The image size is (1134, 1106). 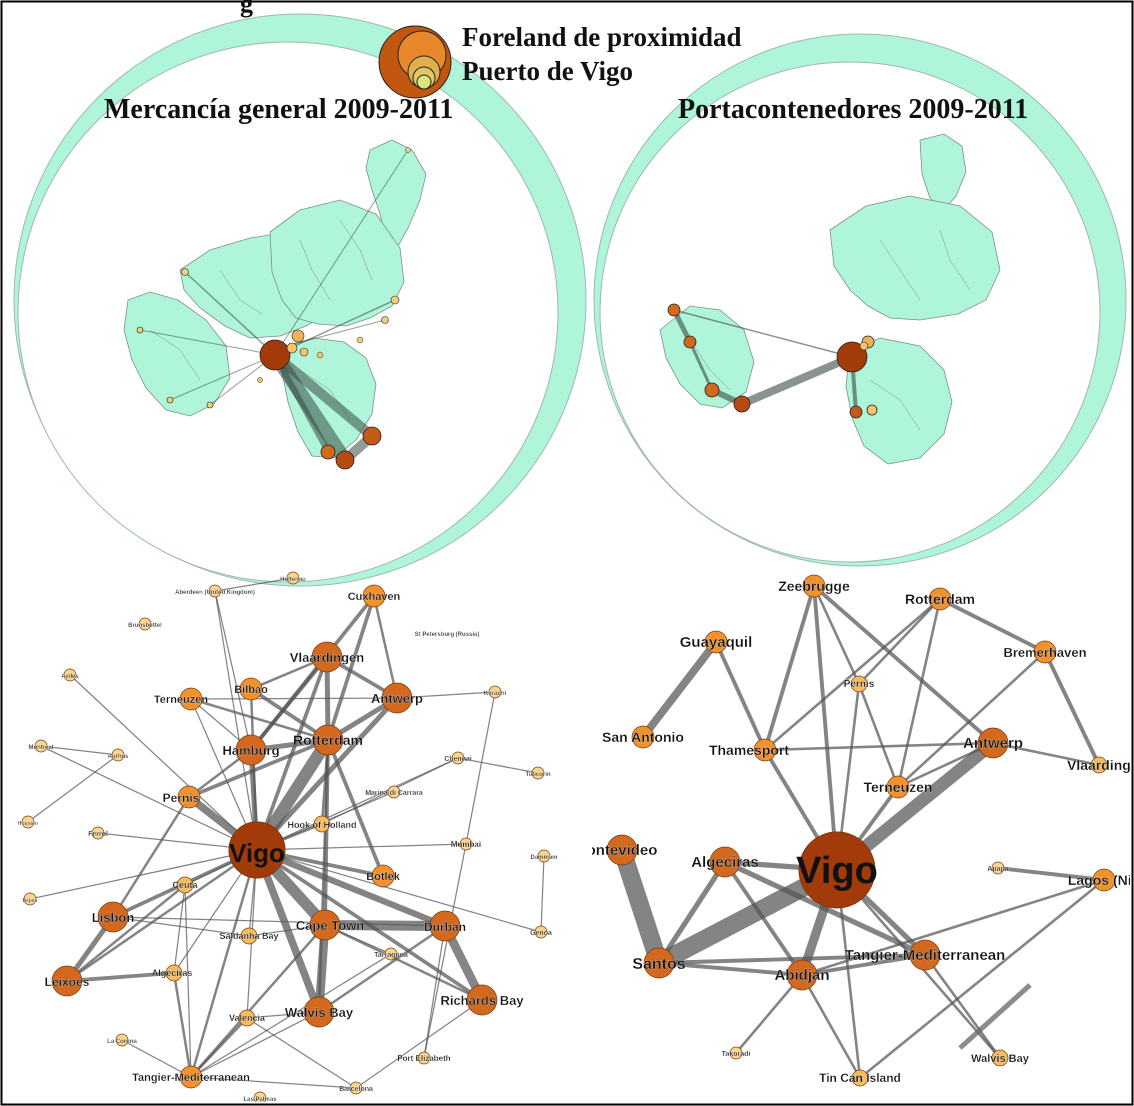 What do you see at coordinates (716, 642) in the screenshot?
I see `node-label-guayaquil: Guayaquil` at bounding box center [716, 642].